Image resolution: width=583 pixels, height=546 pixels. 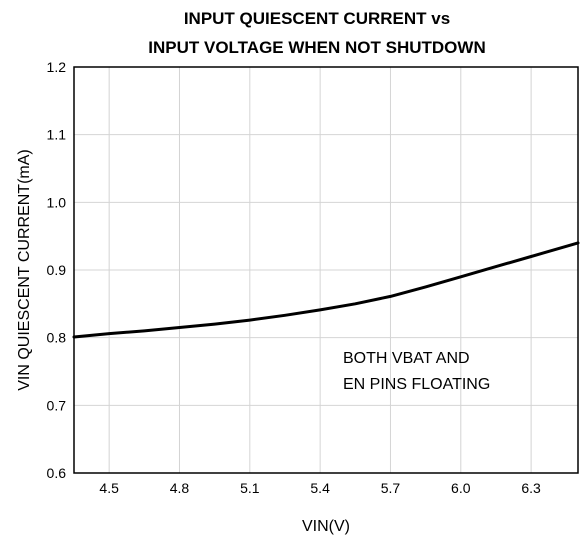 What do you see at coordinates (57, 270) in the screenshot?
I see `y-tick-label: 0.9` at bounding box center [57, 270].